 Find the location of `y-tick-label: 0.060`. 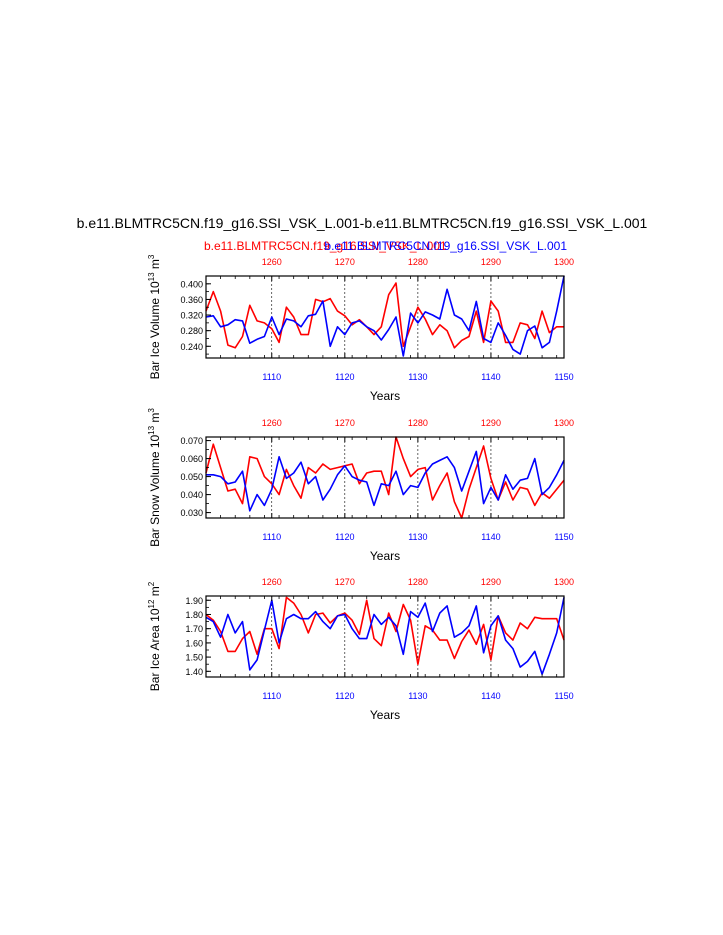

y-tick-label: 0.060 is located at coordinates (191, 459).